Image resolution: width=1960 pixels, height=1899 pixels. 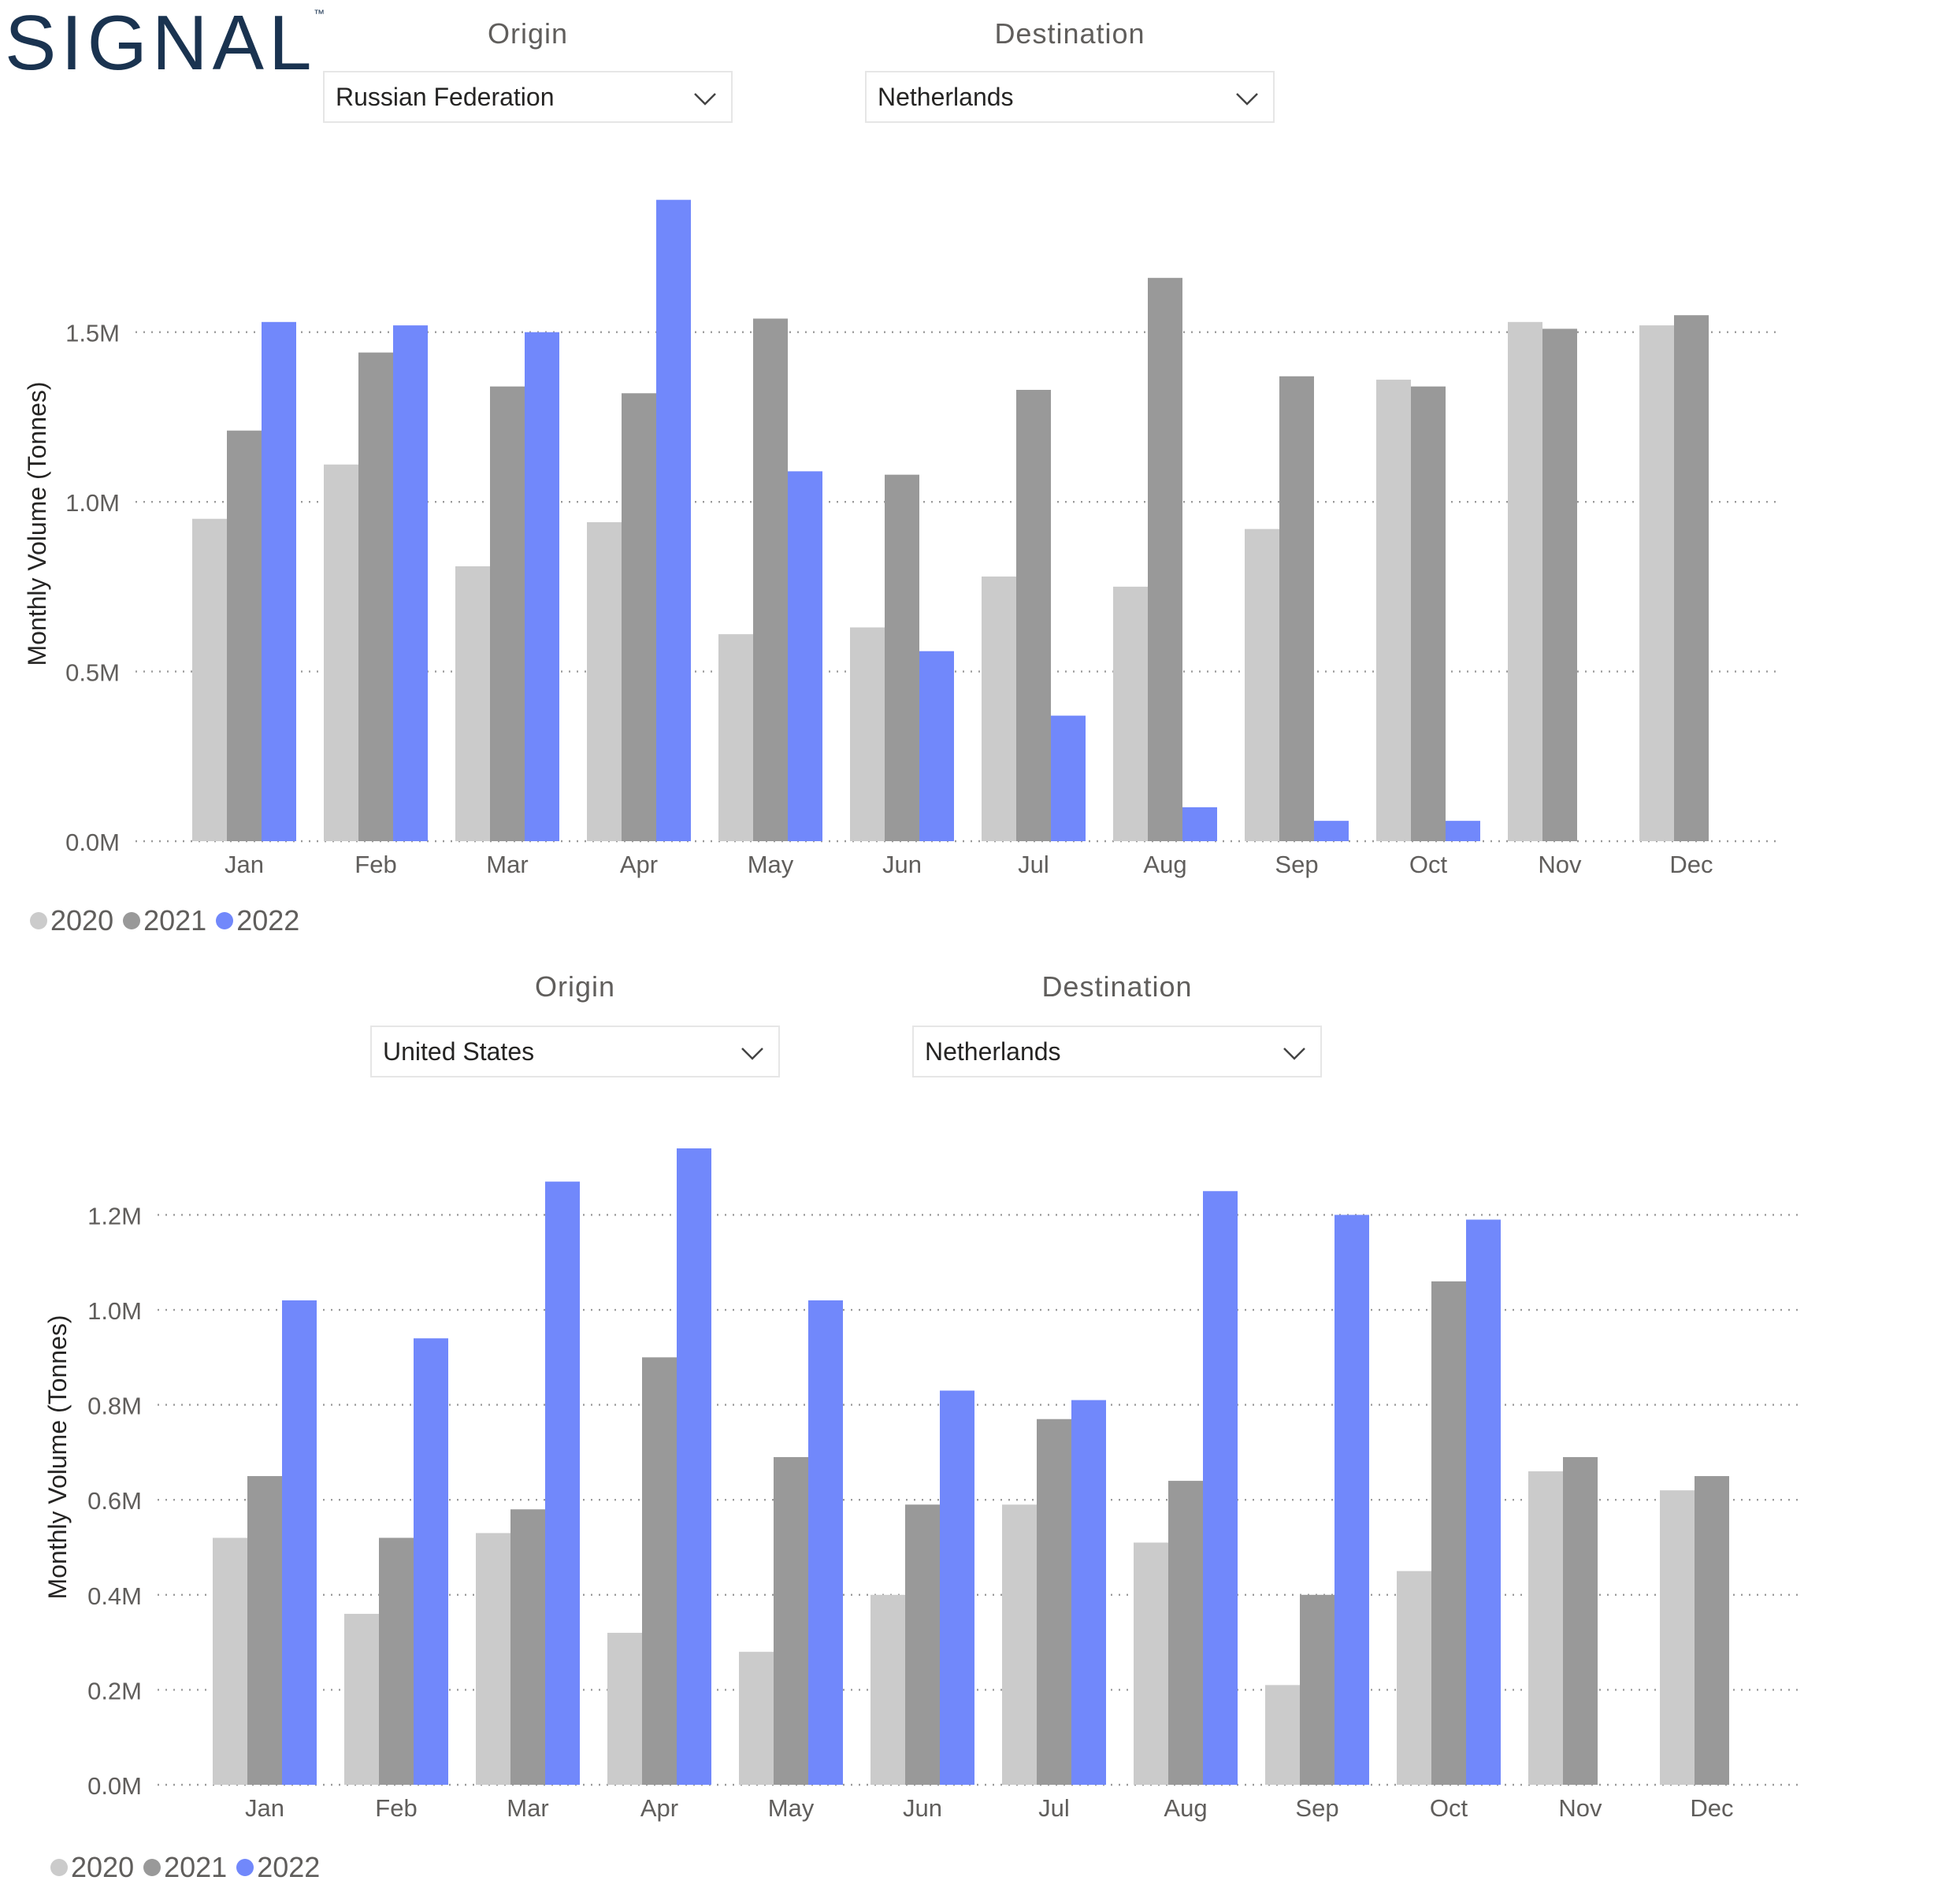 What do you see at coordinates (902, 864) in the screenshot?
I see `x-tick-label: Jun` at bounding box center [902, 864].